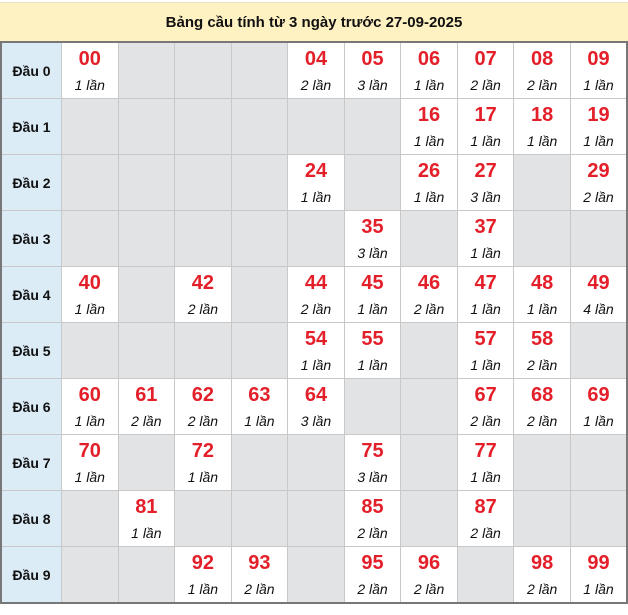  What do you see at coordinates (89, 58) in the screenshot?
I see `loto-number: 00` at bounding box center [89, 58].